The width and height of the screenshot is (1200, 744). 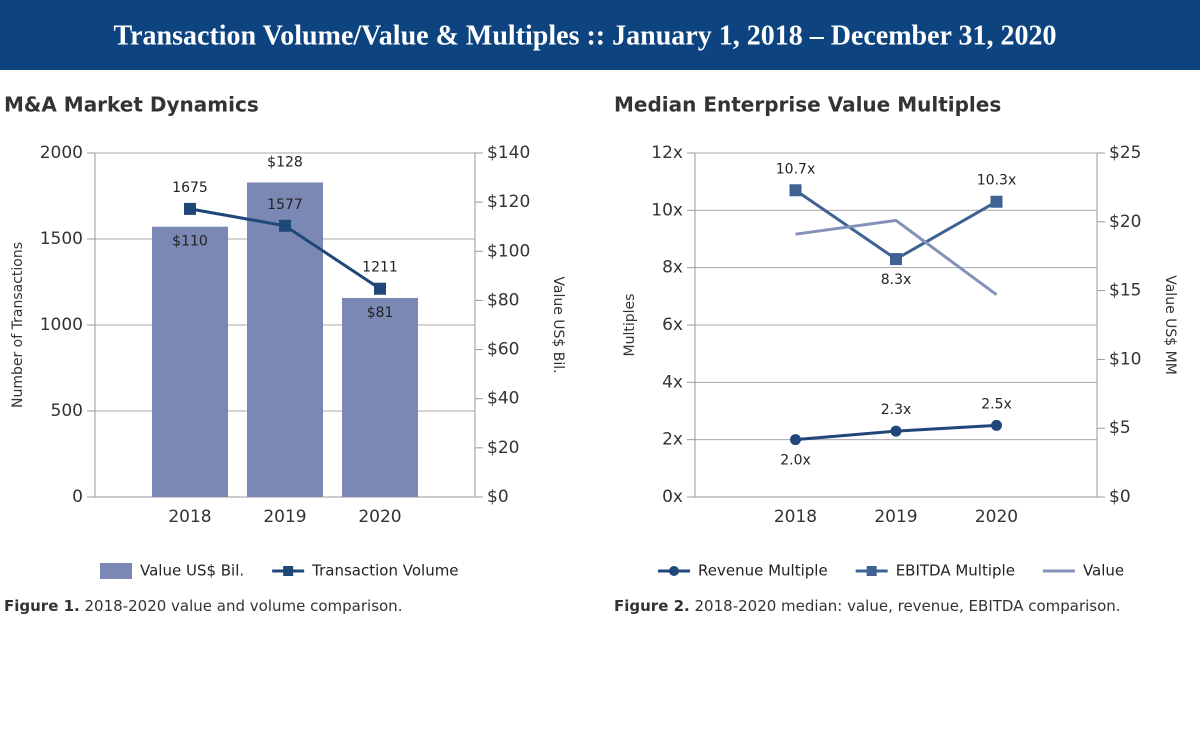 What do you see at coordinates (558, 324) in the screenshot?
I see `y2-axis-label: Value US$ Bil.` at bounding box center [558, 324].